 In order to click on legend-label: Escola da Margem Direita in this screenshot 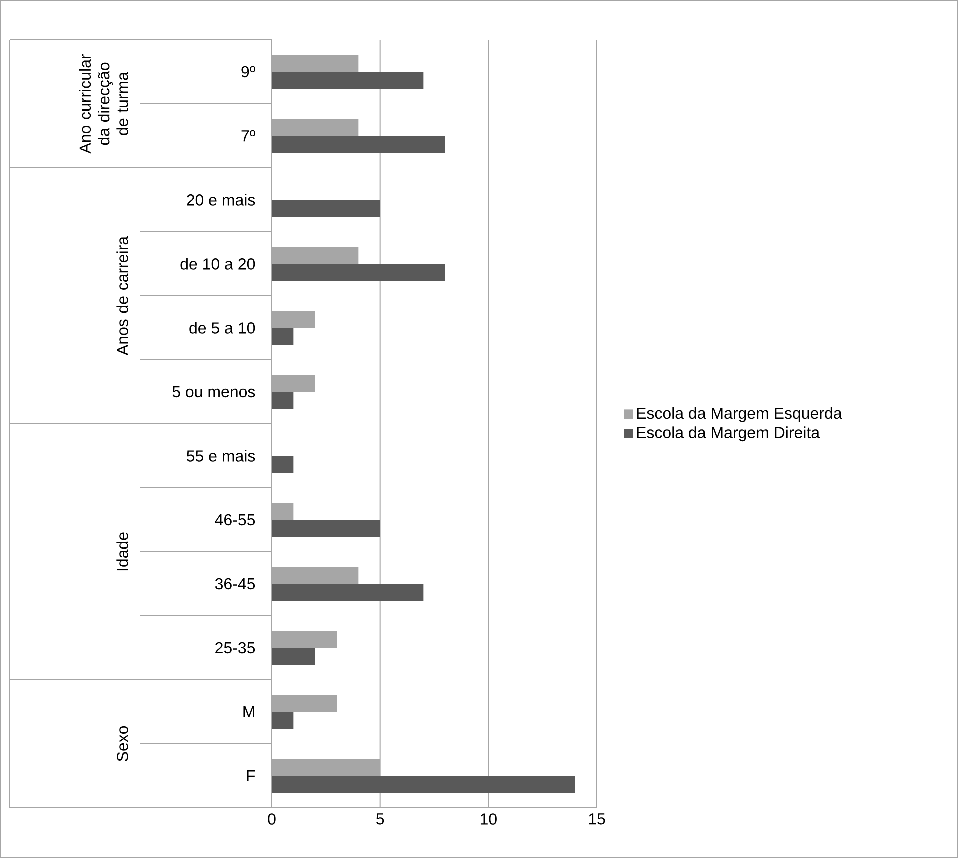, I will do `click(728, 434)`.